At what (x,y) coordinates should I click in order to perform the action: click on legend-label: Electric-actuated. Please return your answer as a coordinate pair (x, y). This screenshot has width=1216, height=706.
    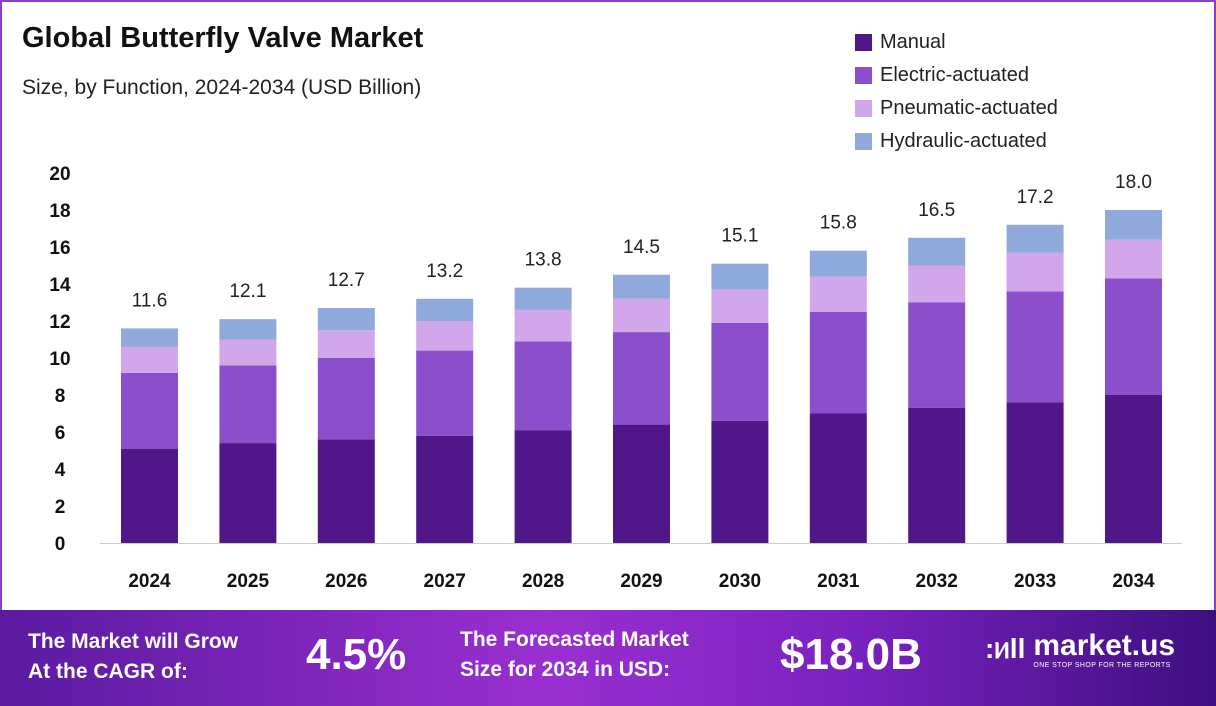
    Looking at the image, I should click on (954, 75).